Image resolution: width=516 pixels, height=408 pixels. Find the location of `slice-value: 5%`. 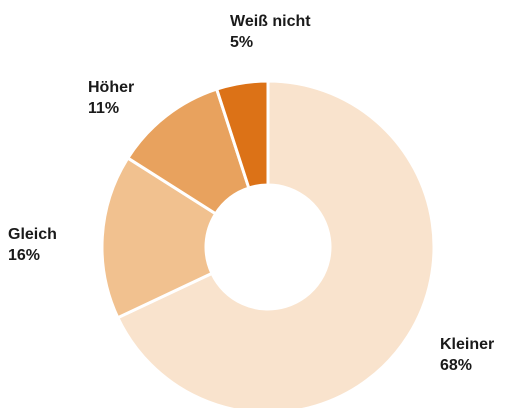

slice-value: 5% is located at coordinates (241, 42).